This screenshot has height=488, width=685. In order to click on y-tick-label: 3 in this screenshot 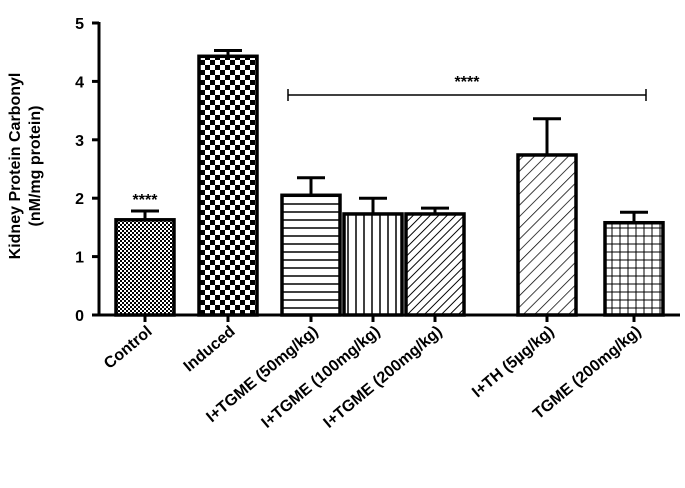, I will do `click(79, 141)`.